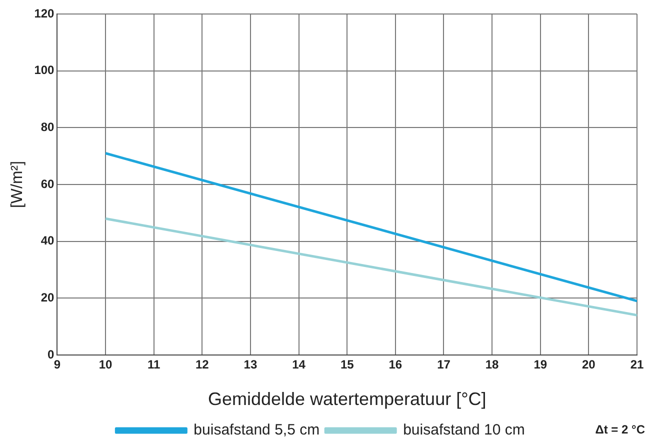 The width and height of the screenshot is (651, 448). What do you see at coordinates (51, 354) in the screenshot?
I see `y-tick-label: 0` at bounding box center [51, 354].